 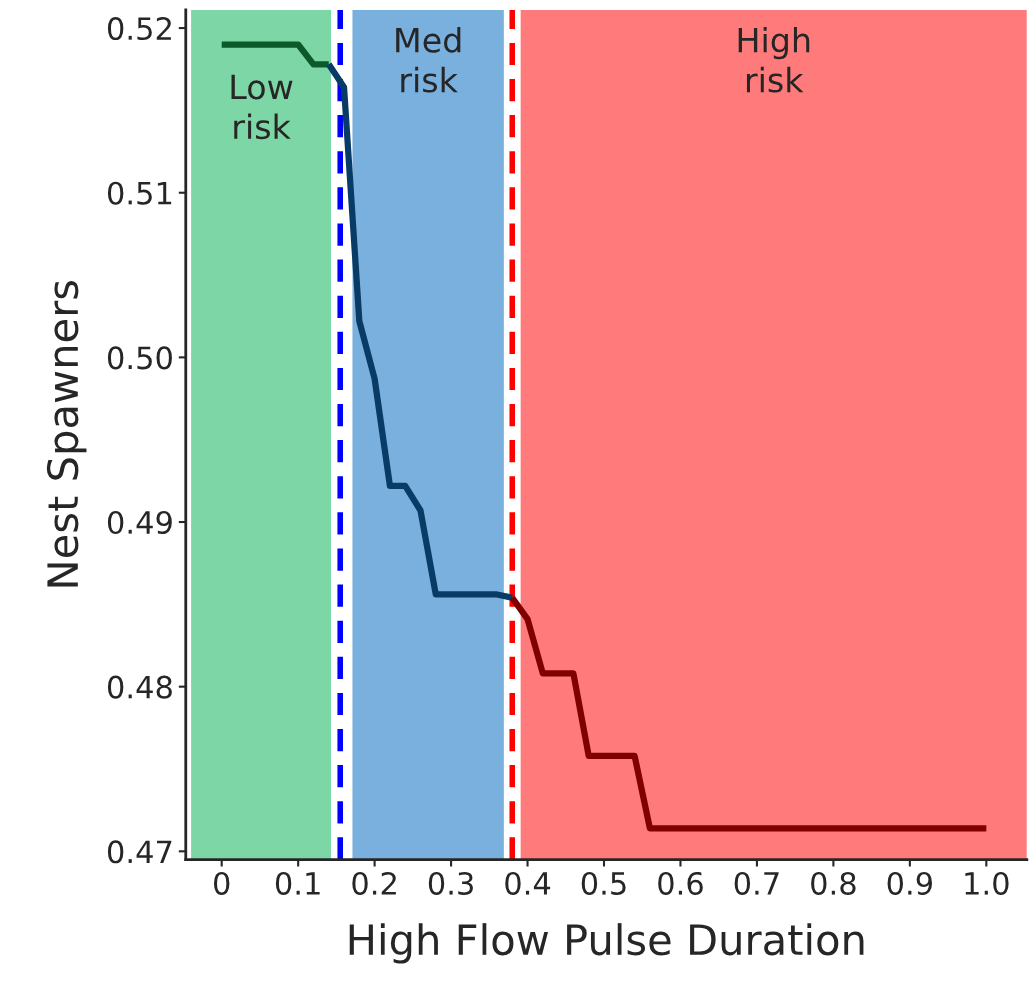 What do you see at coordinates (450, 883) in the screenshot?
I see `x-tick-label: 0.3` at bounding box center [450, 883].